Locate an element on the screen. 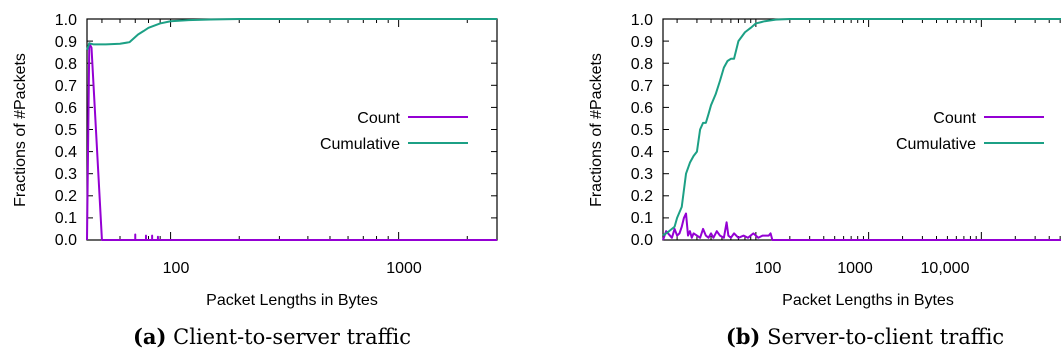 The height and width of the screenshot is (358, 1061). caption-letter: (b) is located at coordinates (743, 336).